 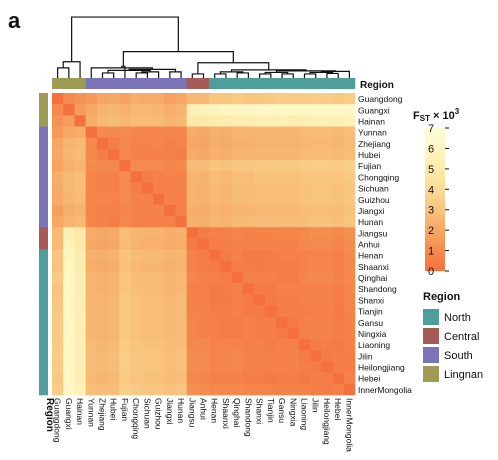 I want to click on column-label: Hubei, so click(x=114, y=409).